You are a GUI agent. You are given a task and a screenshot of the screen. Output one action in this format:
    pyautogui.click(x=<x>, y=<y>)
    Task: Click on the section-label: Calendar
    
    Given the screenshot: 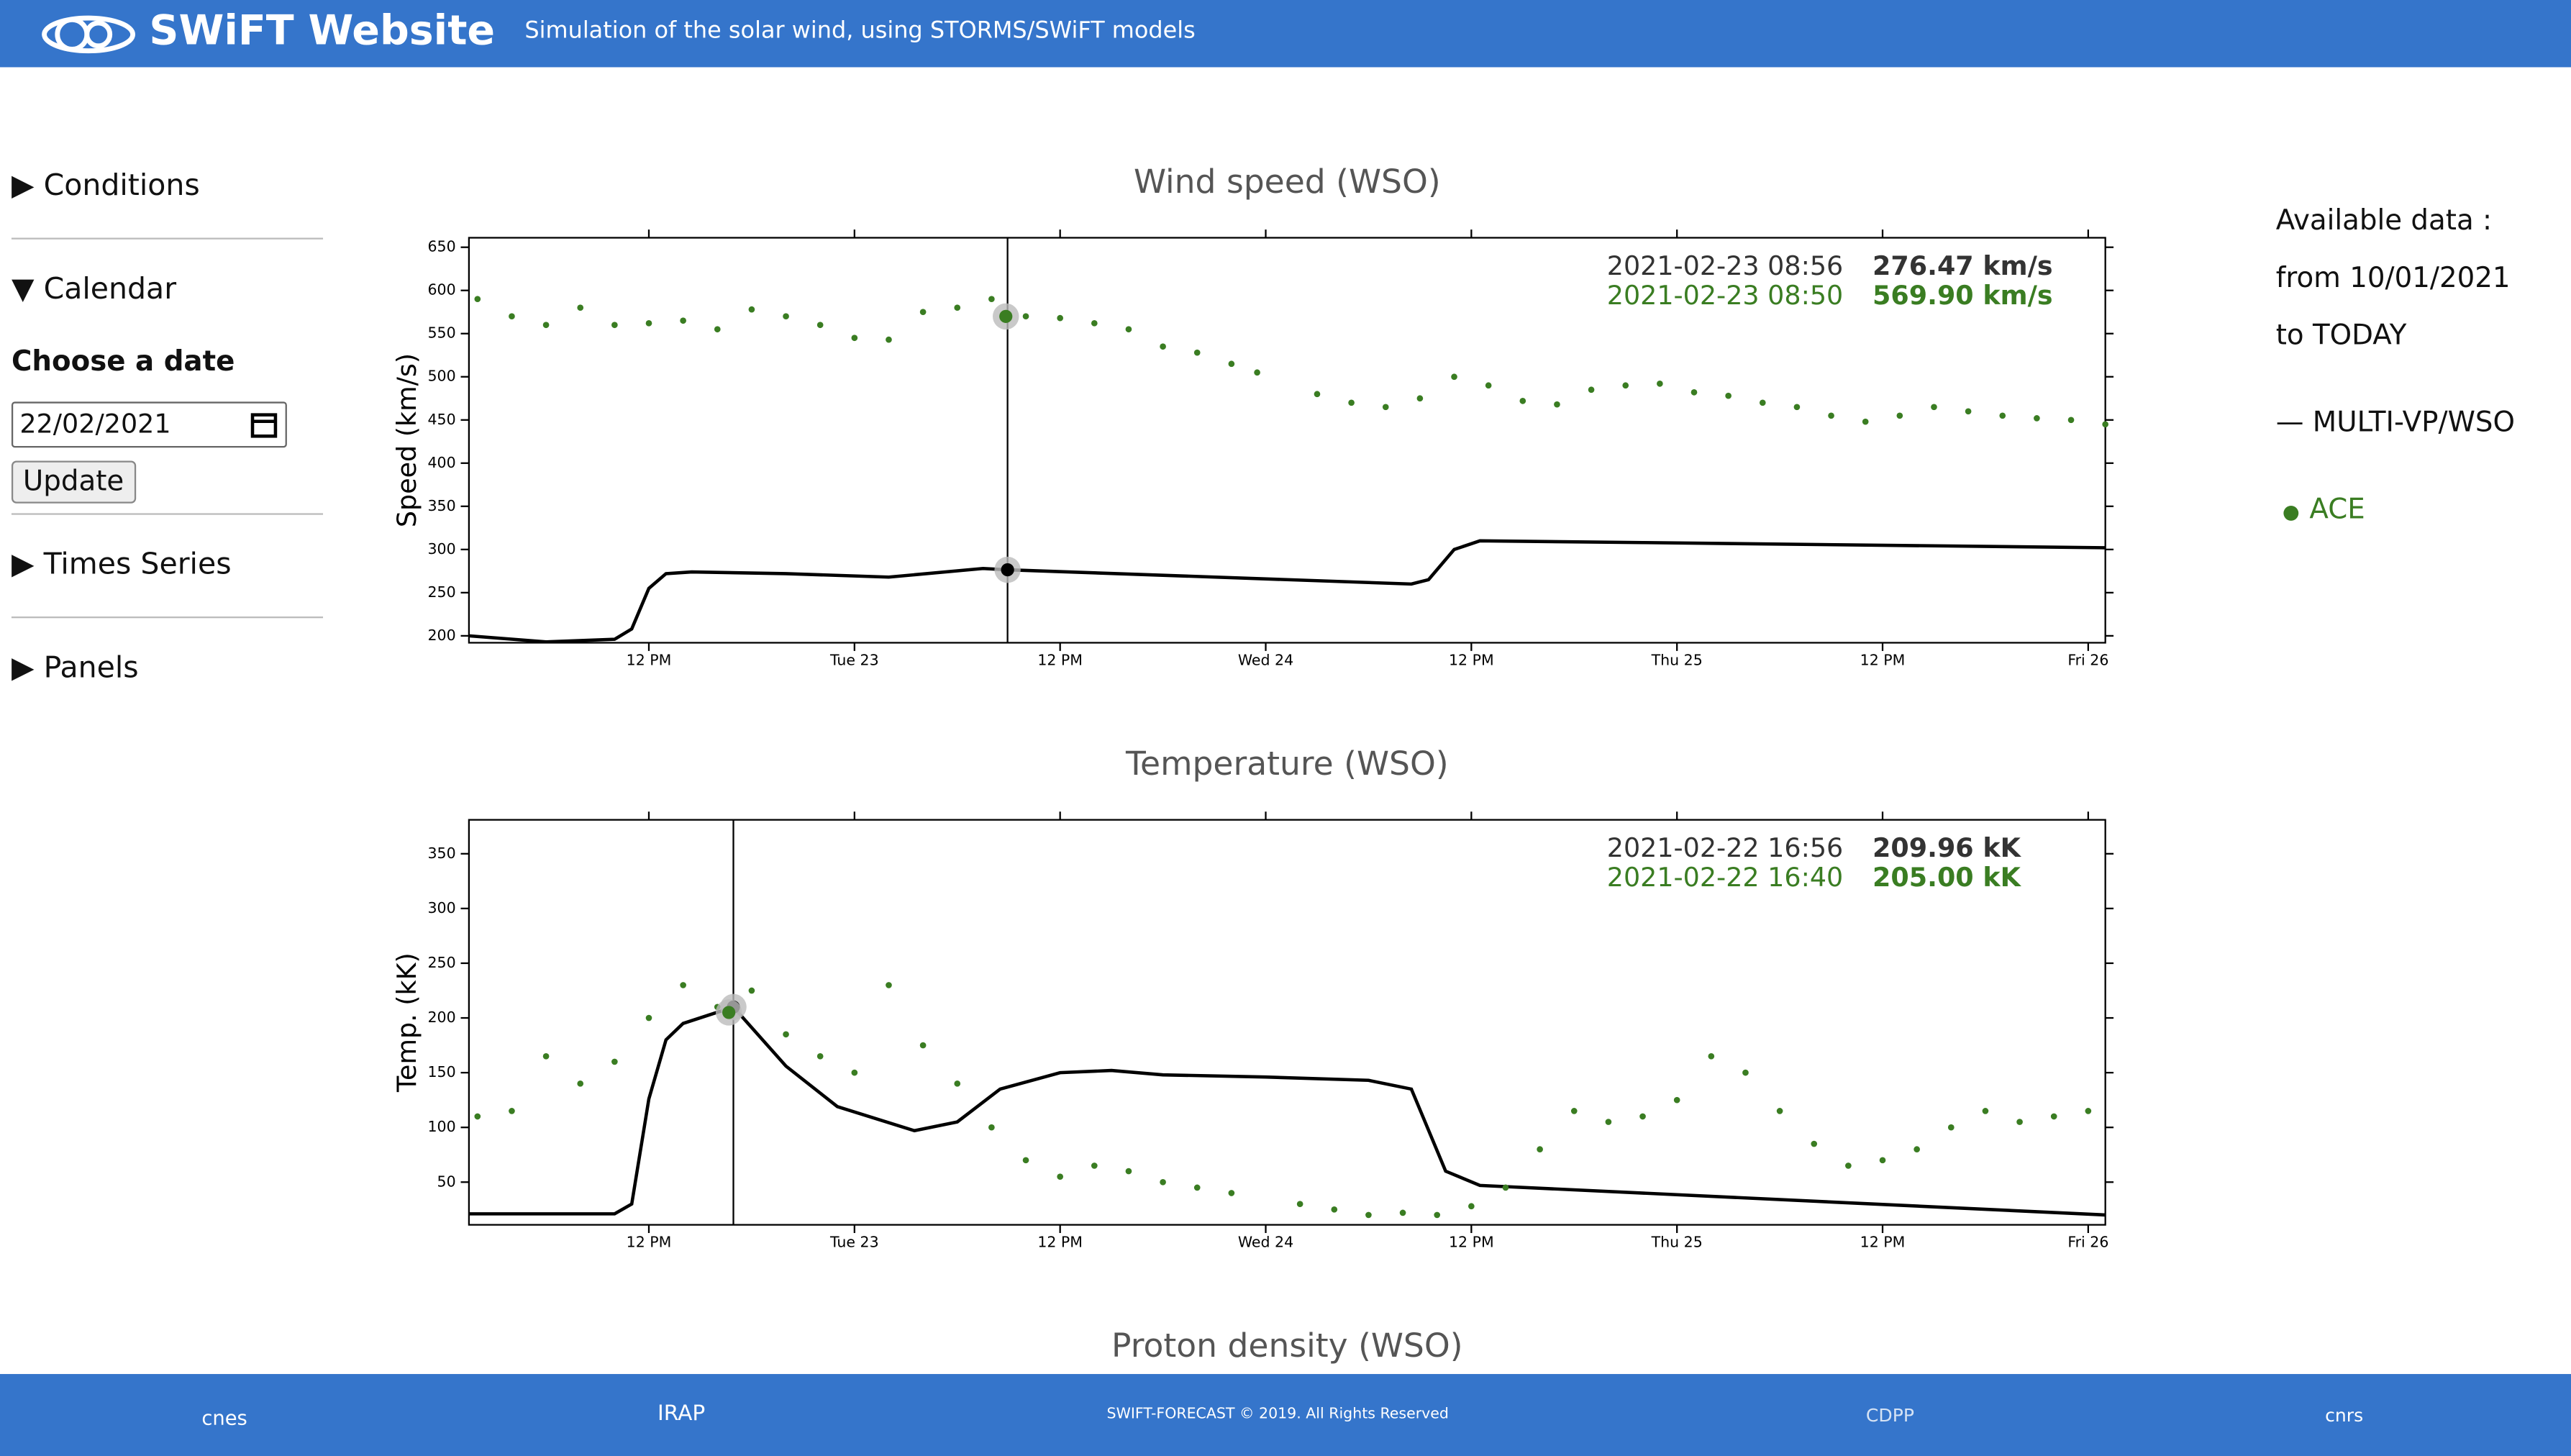 What is the action you would take?
    pyautogui.click(x=110, y=289)
    